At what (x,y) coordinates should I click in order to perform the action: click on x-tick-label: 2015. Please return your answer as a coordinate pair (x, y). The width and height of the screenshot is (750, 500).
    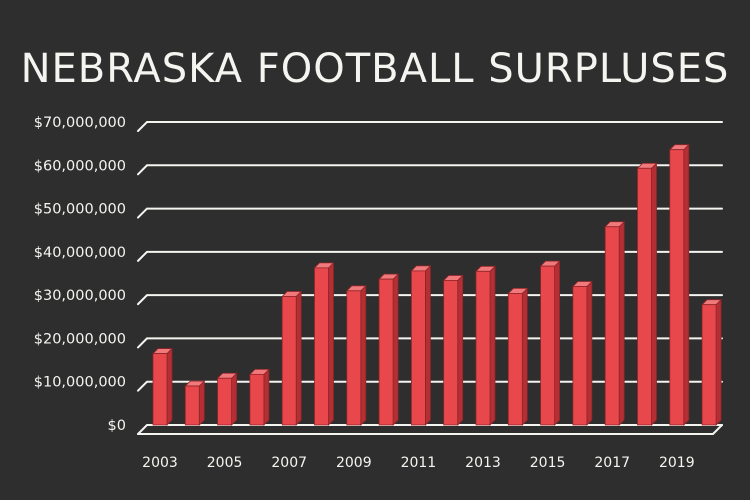
    Looking at the image, I should click on (548, 463).